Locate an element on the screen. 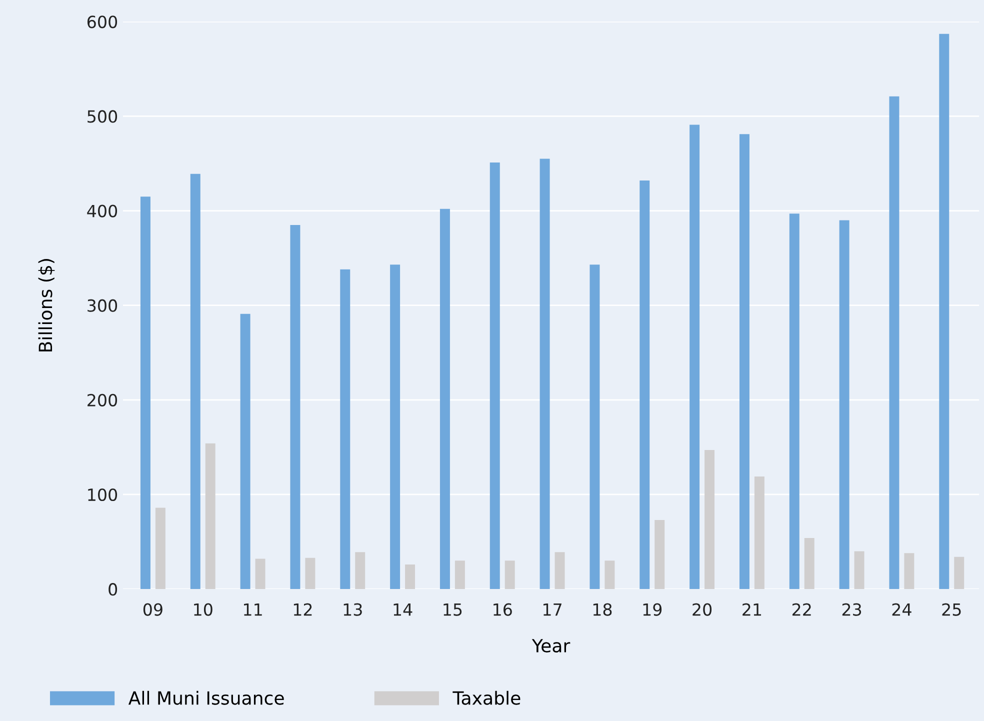 The height and width of the screenshot is (721, 984). y-tick-label: 100 is located at coordinates (103, 495).